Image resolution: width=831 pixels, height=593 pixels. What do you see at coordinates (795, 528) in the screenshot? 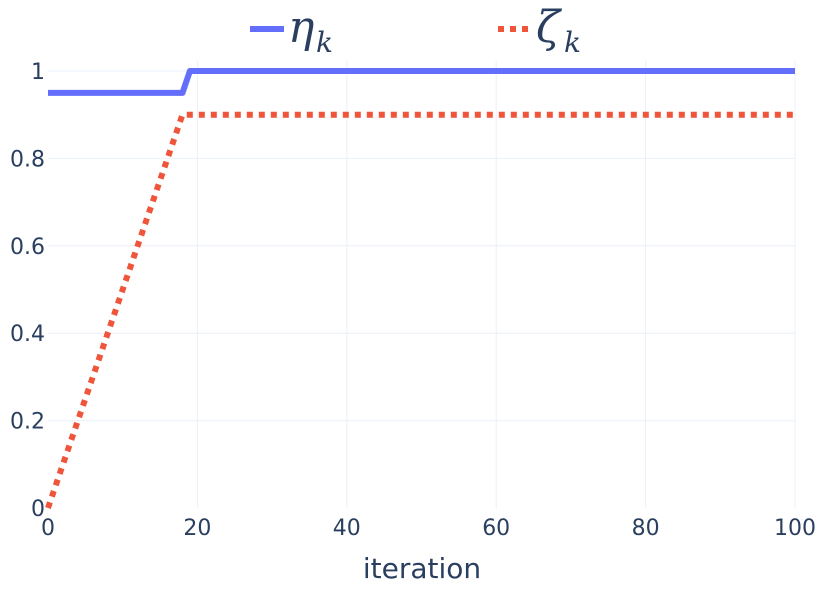
I see `x-tick-label: 100` at bounding box center [795, 528].